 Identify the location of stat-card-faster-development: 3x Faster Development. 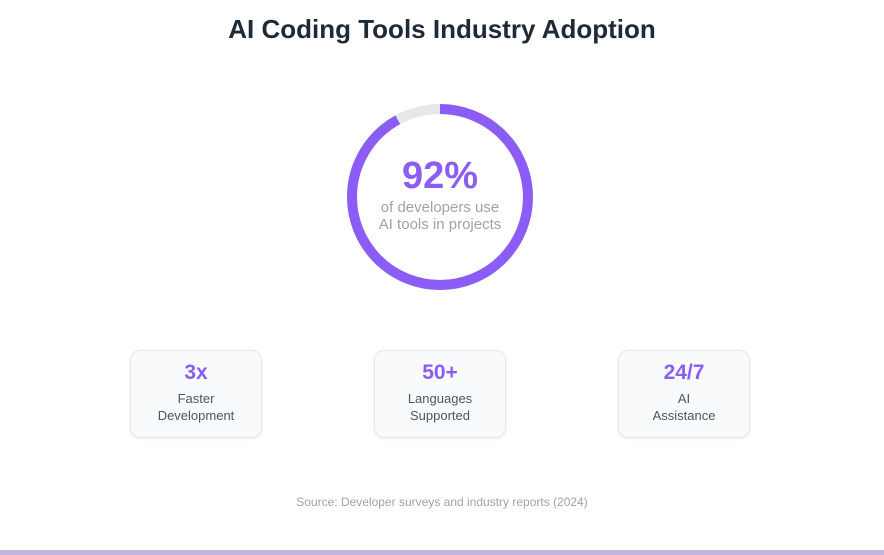
(196, 394).